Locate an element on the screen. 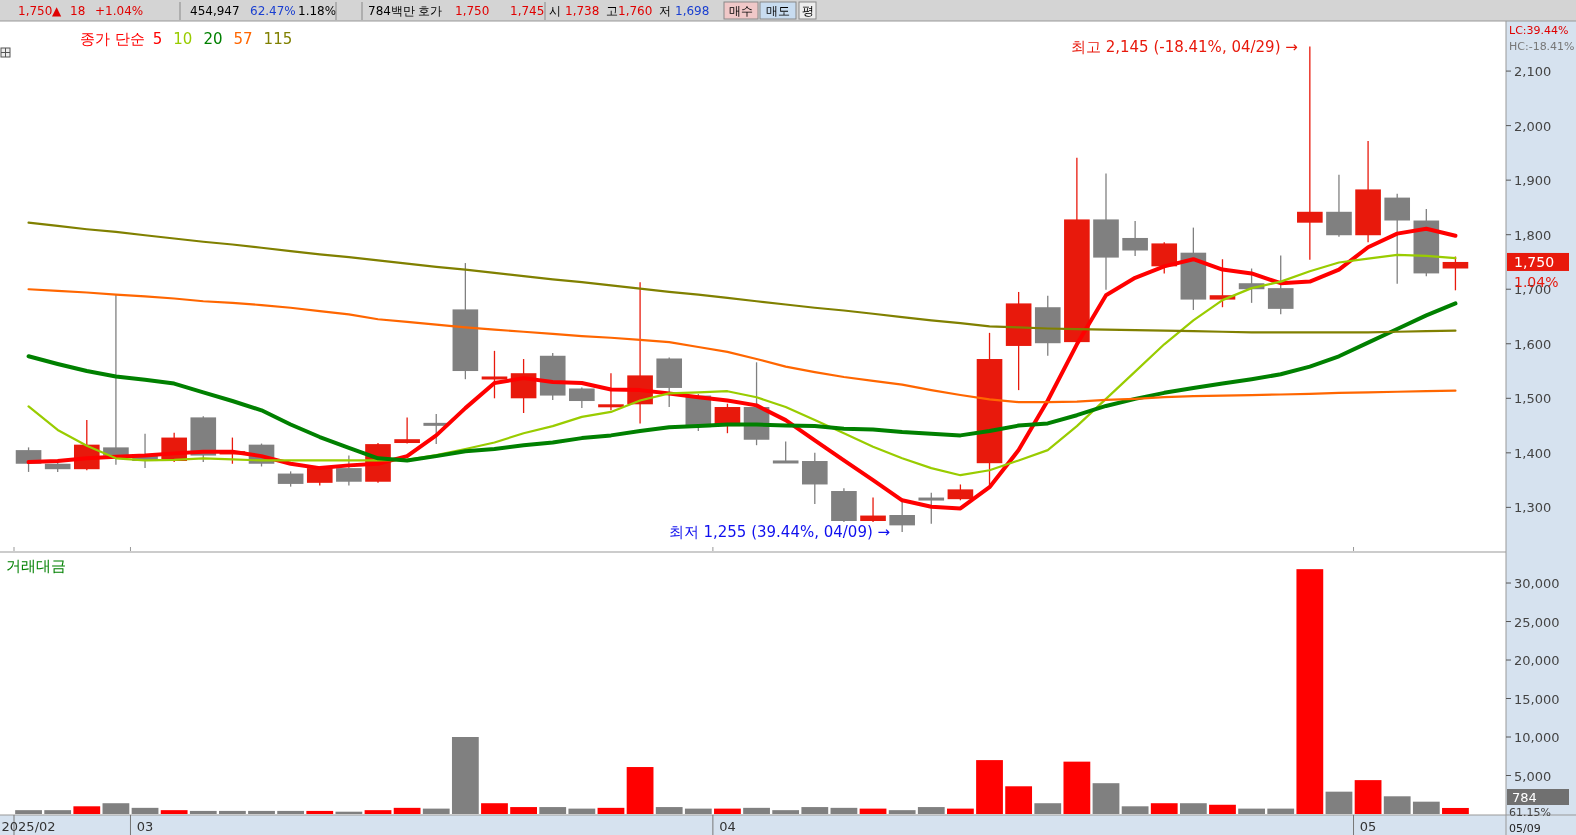 The image size is (1576, 835). text: 1,738 is located at coordinates (582, 11).